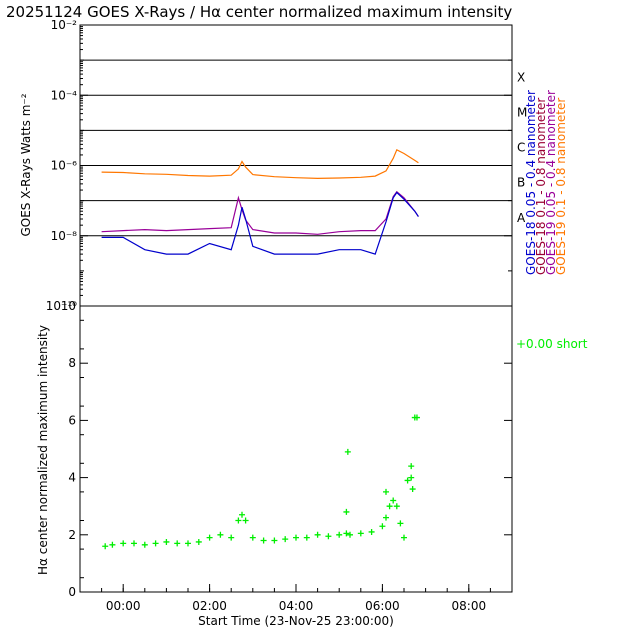 The height and width of the screenshot is (640, 640). I want to click on xray-series-line-long, so click(260, 164).